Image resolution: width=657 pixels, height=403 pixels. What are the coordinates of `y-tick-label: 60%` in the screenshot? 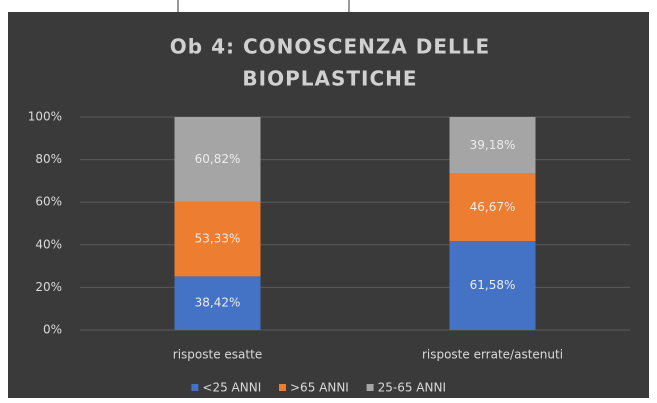 It's located at (48, 202).